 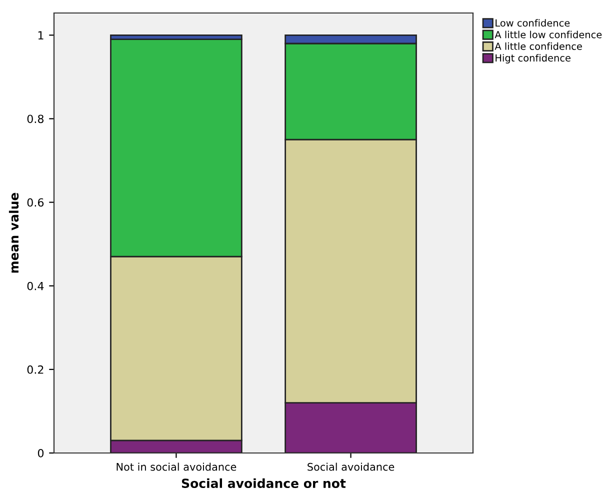 What do you see at coordinates (538, 46) in the screenshot?
I see `legend-label: A little confidence` at bounding box center [538, 46].